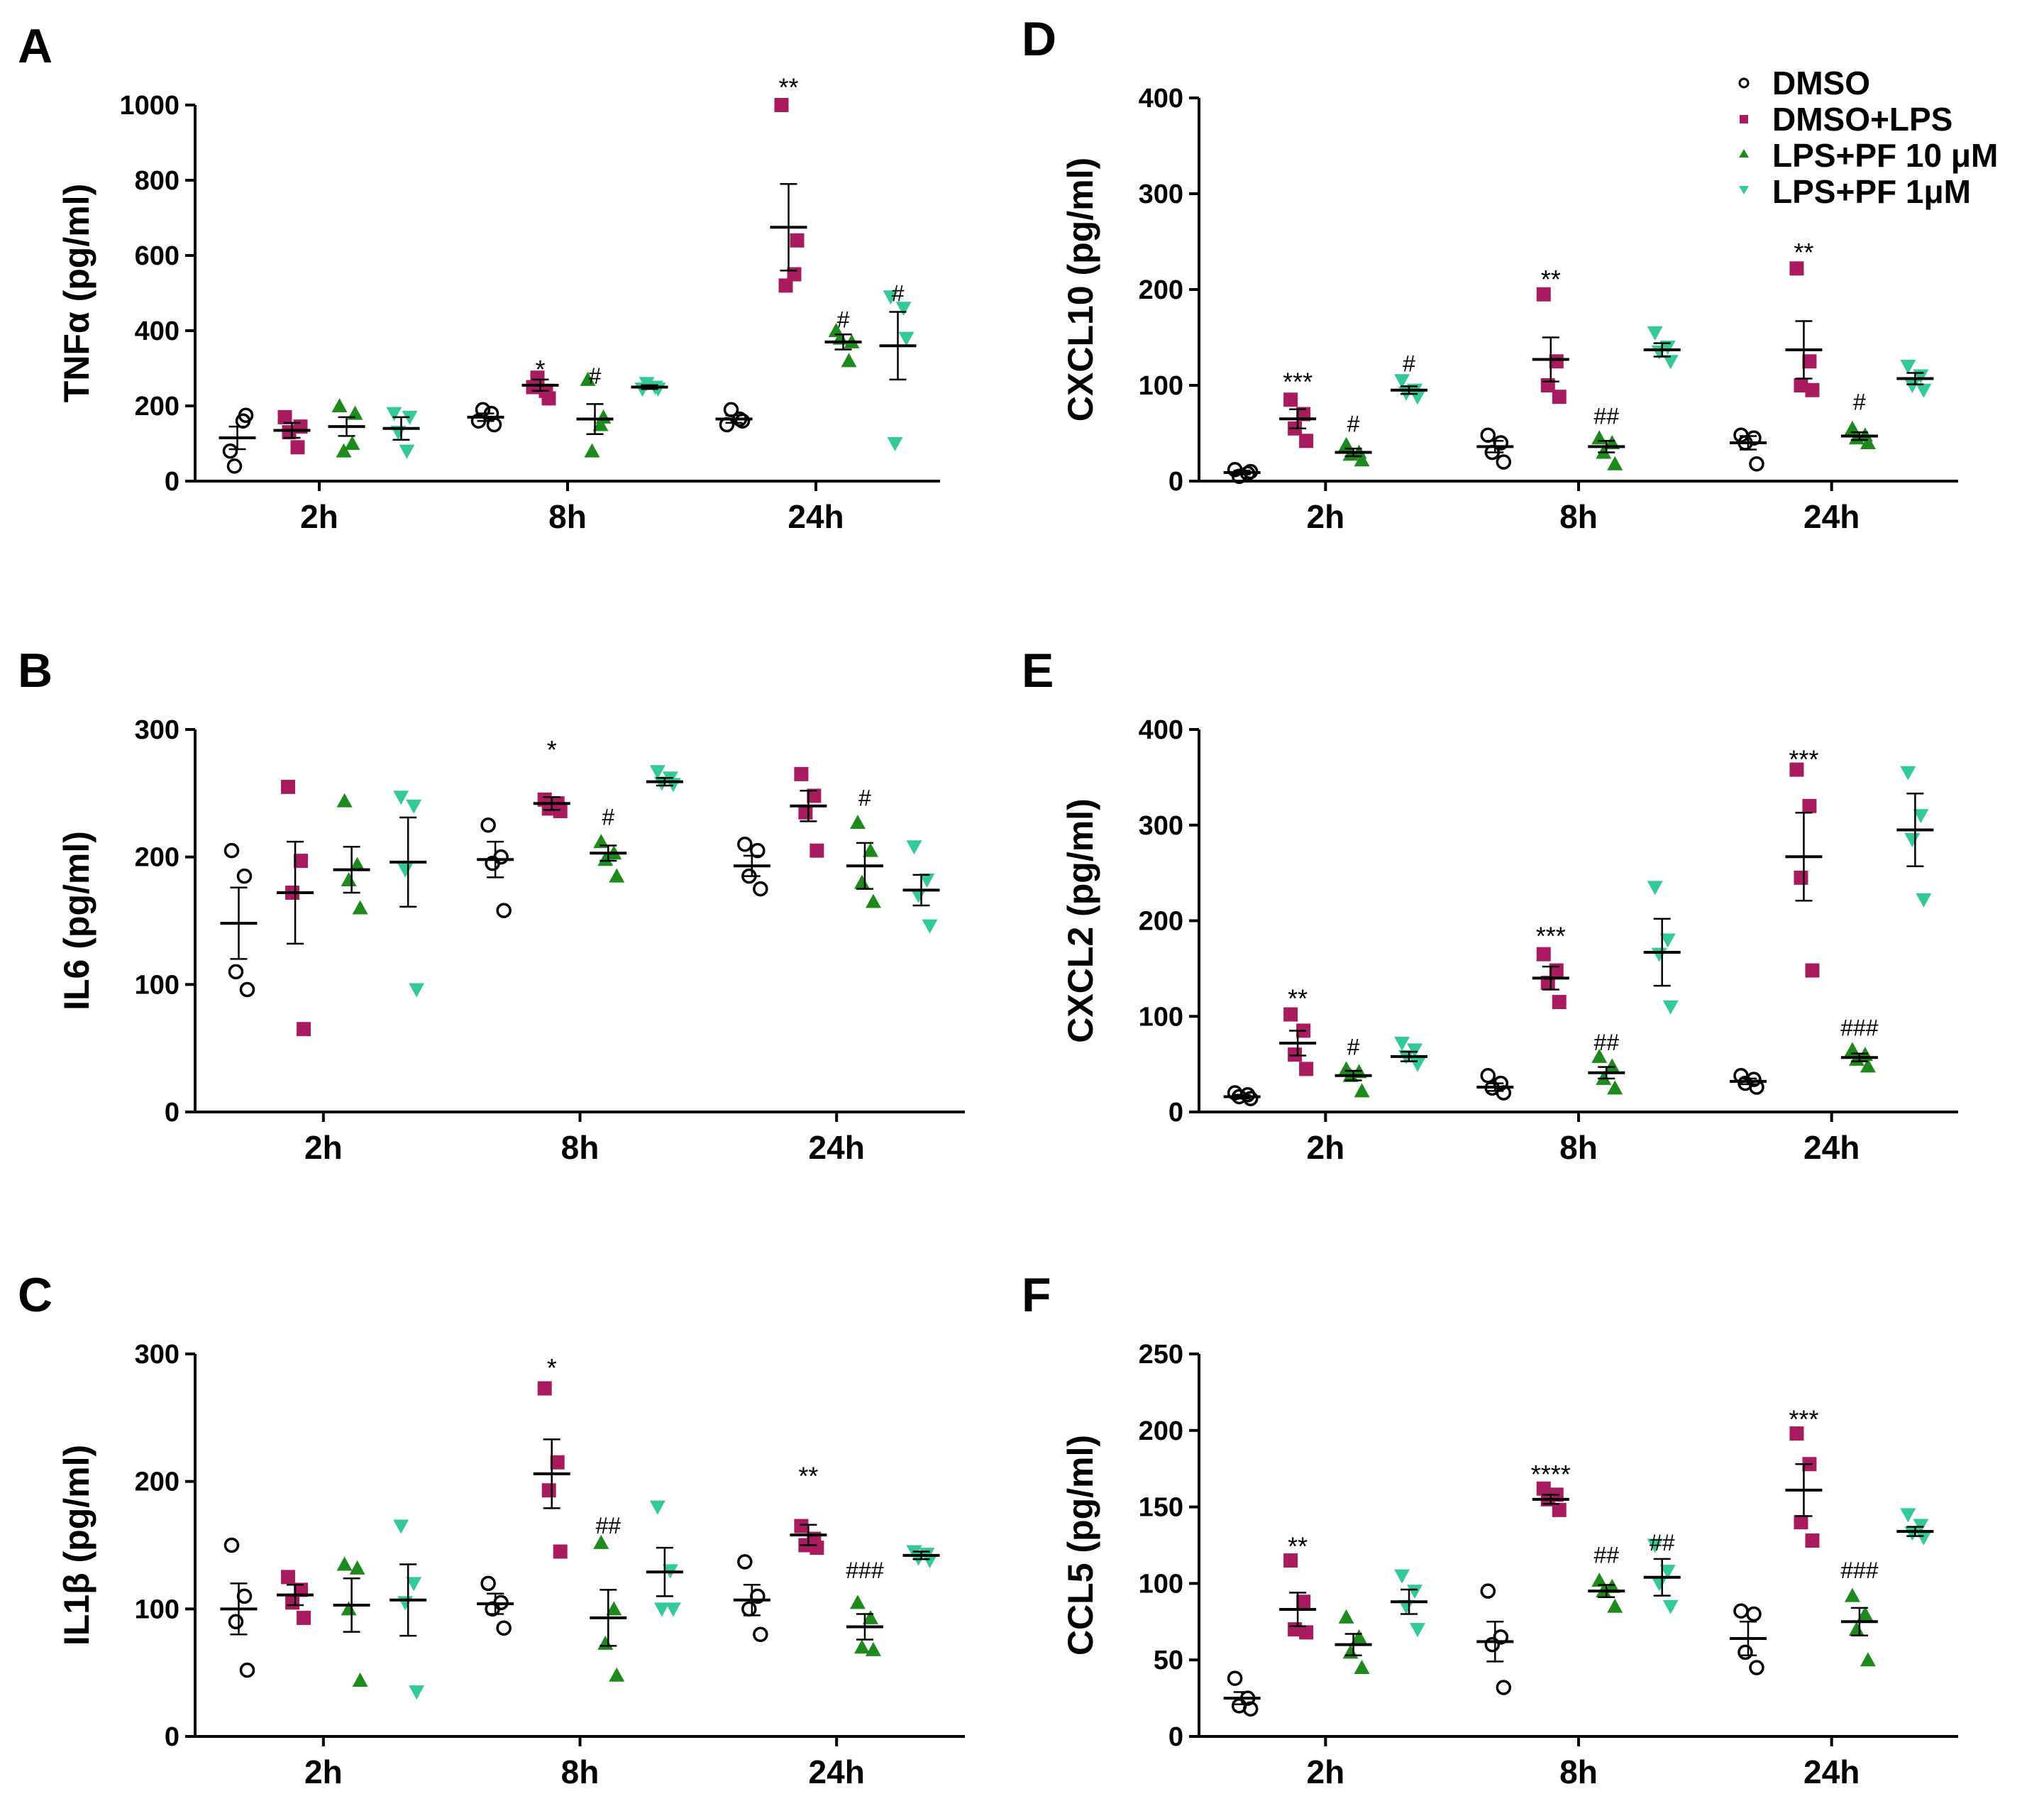 Image resolution: width=2044 pixels, height=1801 pixels. I want to click on y-tick-label: 150, so click(1161, 1508).